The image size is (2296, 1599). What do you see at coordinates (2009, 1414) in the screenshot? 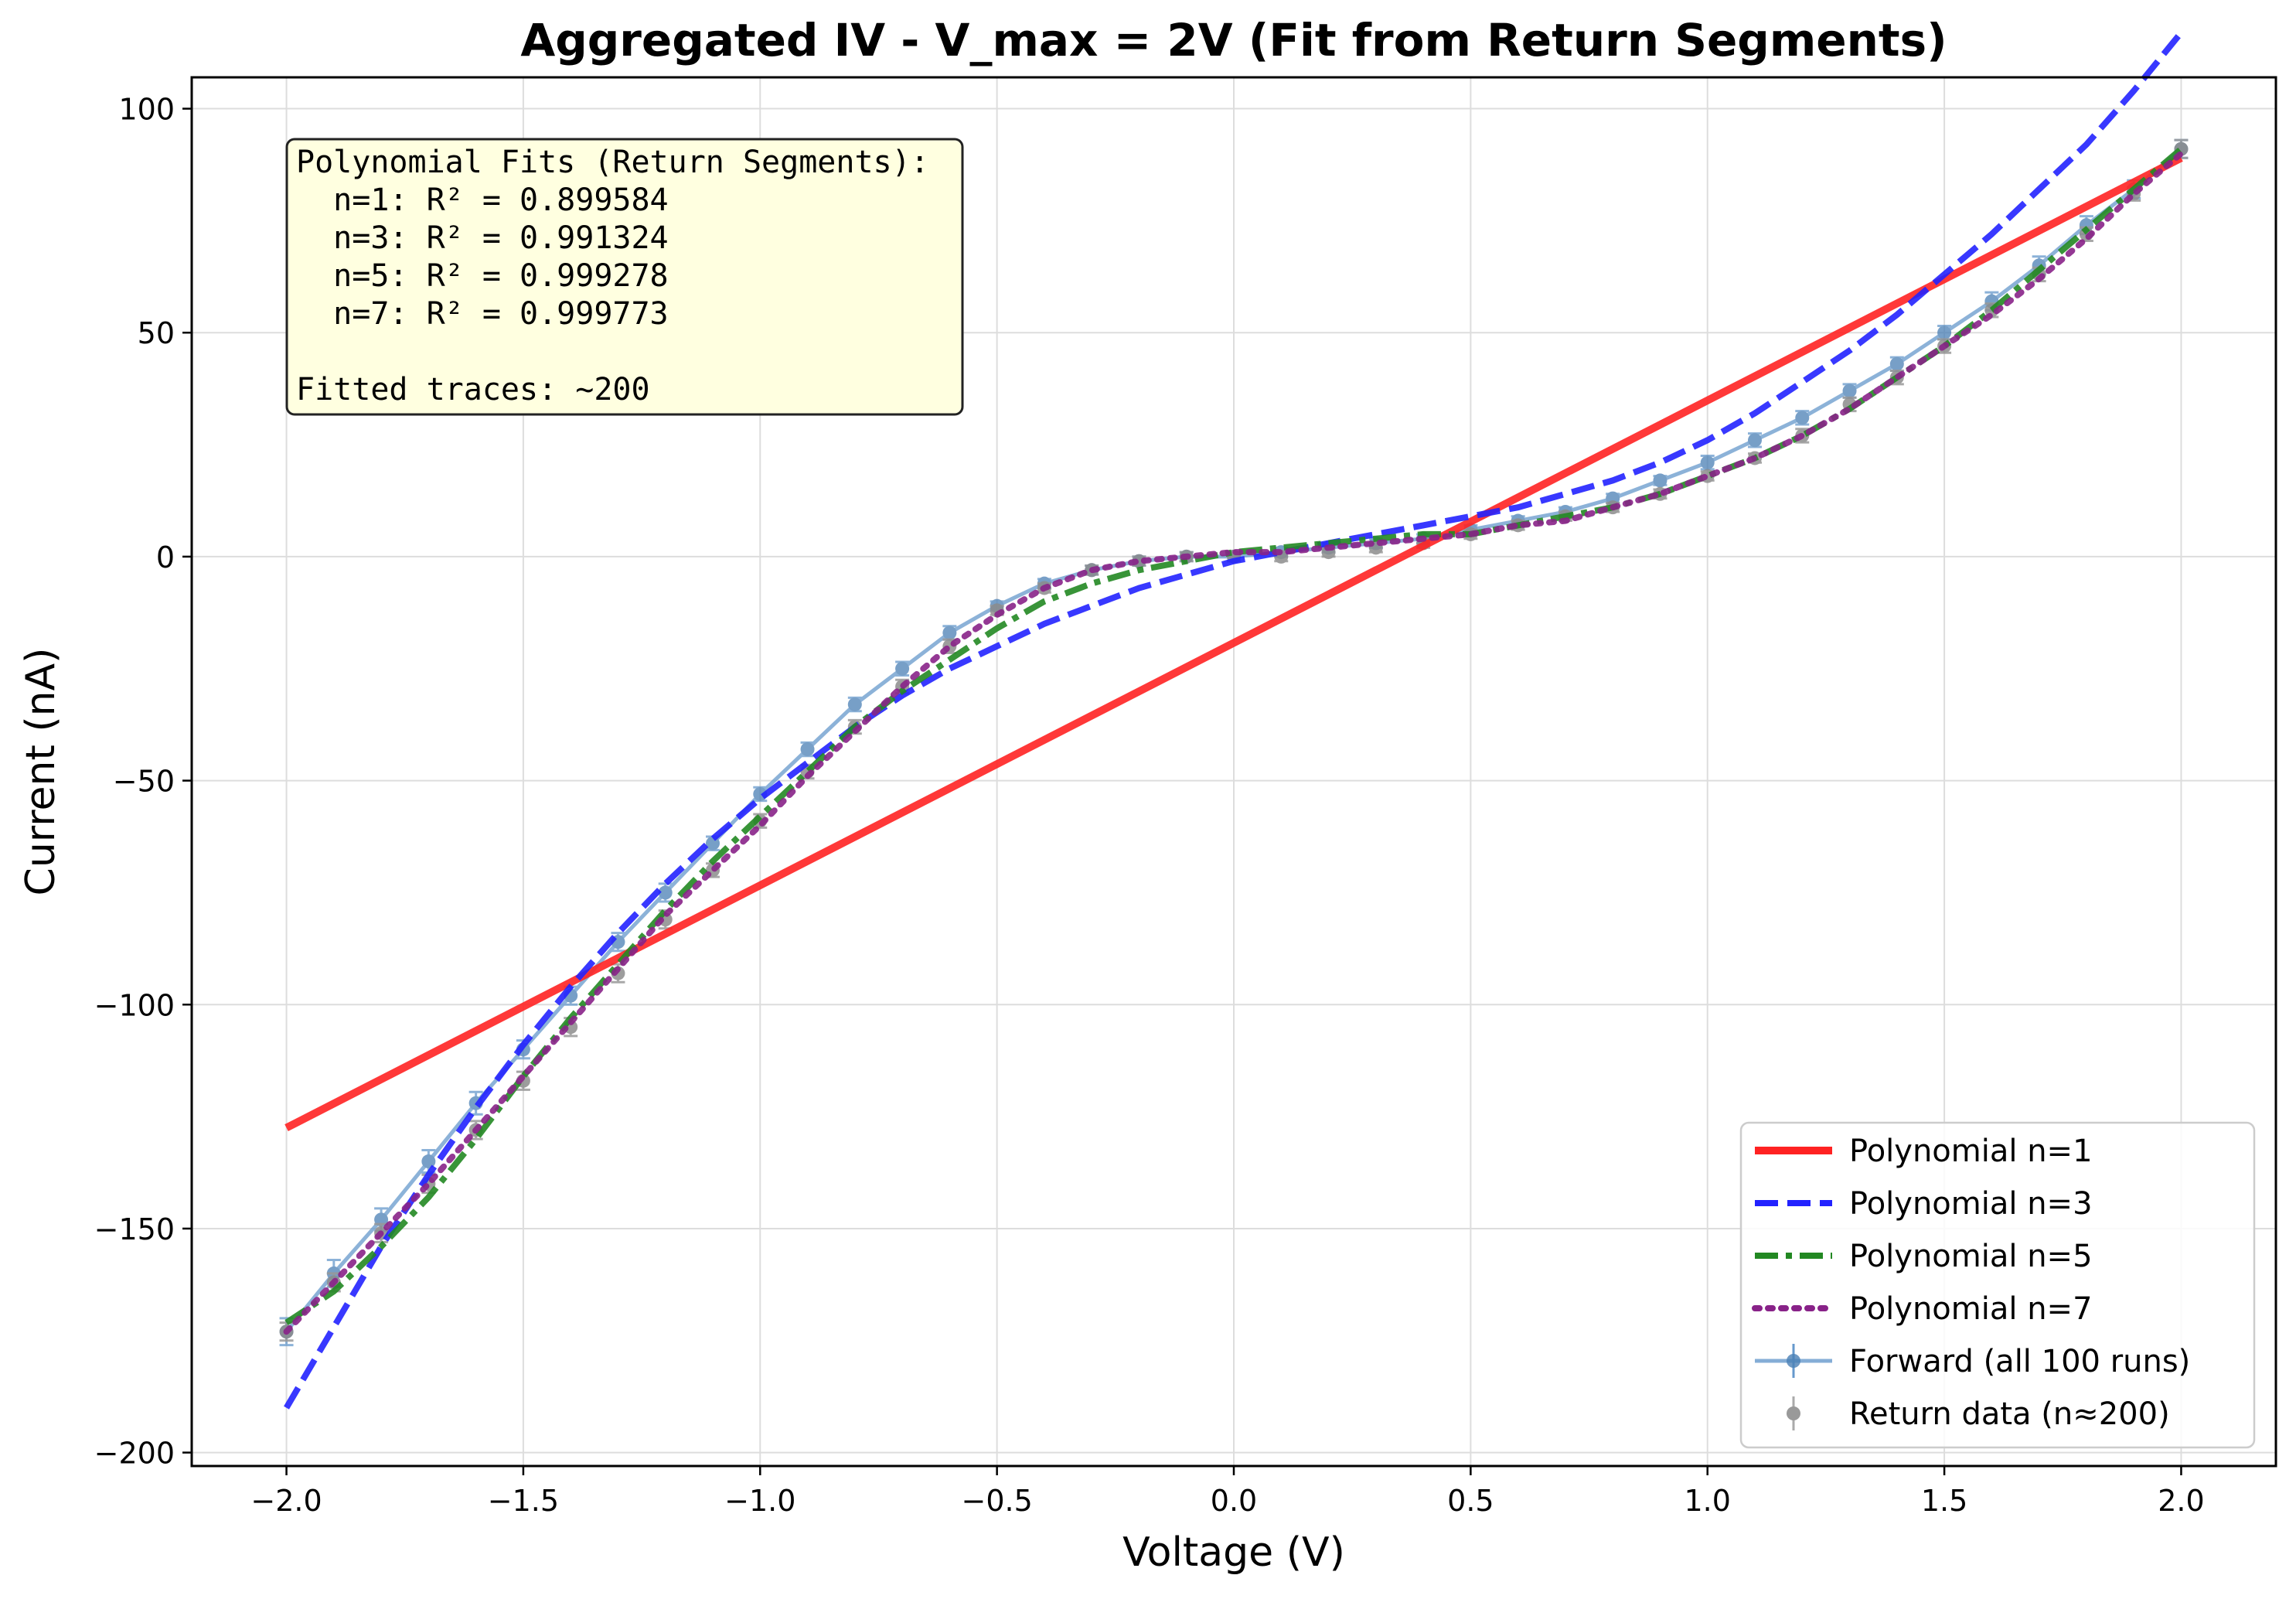
I see `legend-label: Return data (n≈200)` at bounding box center [2009, 1414].